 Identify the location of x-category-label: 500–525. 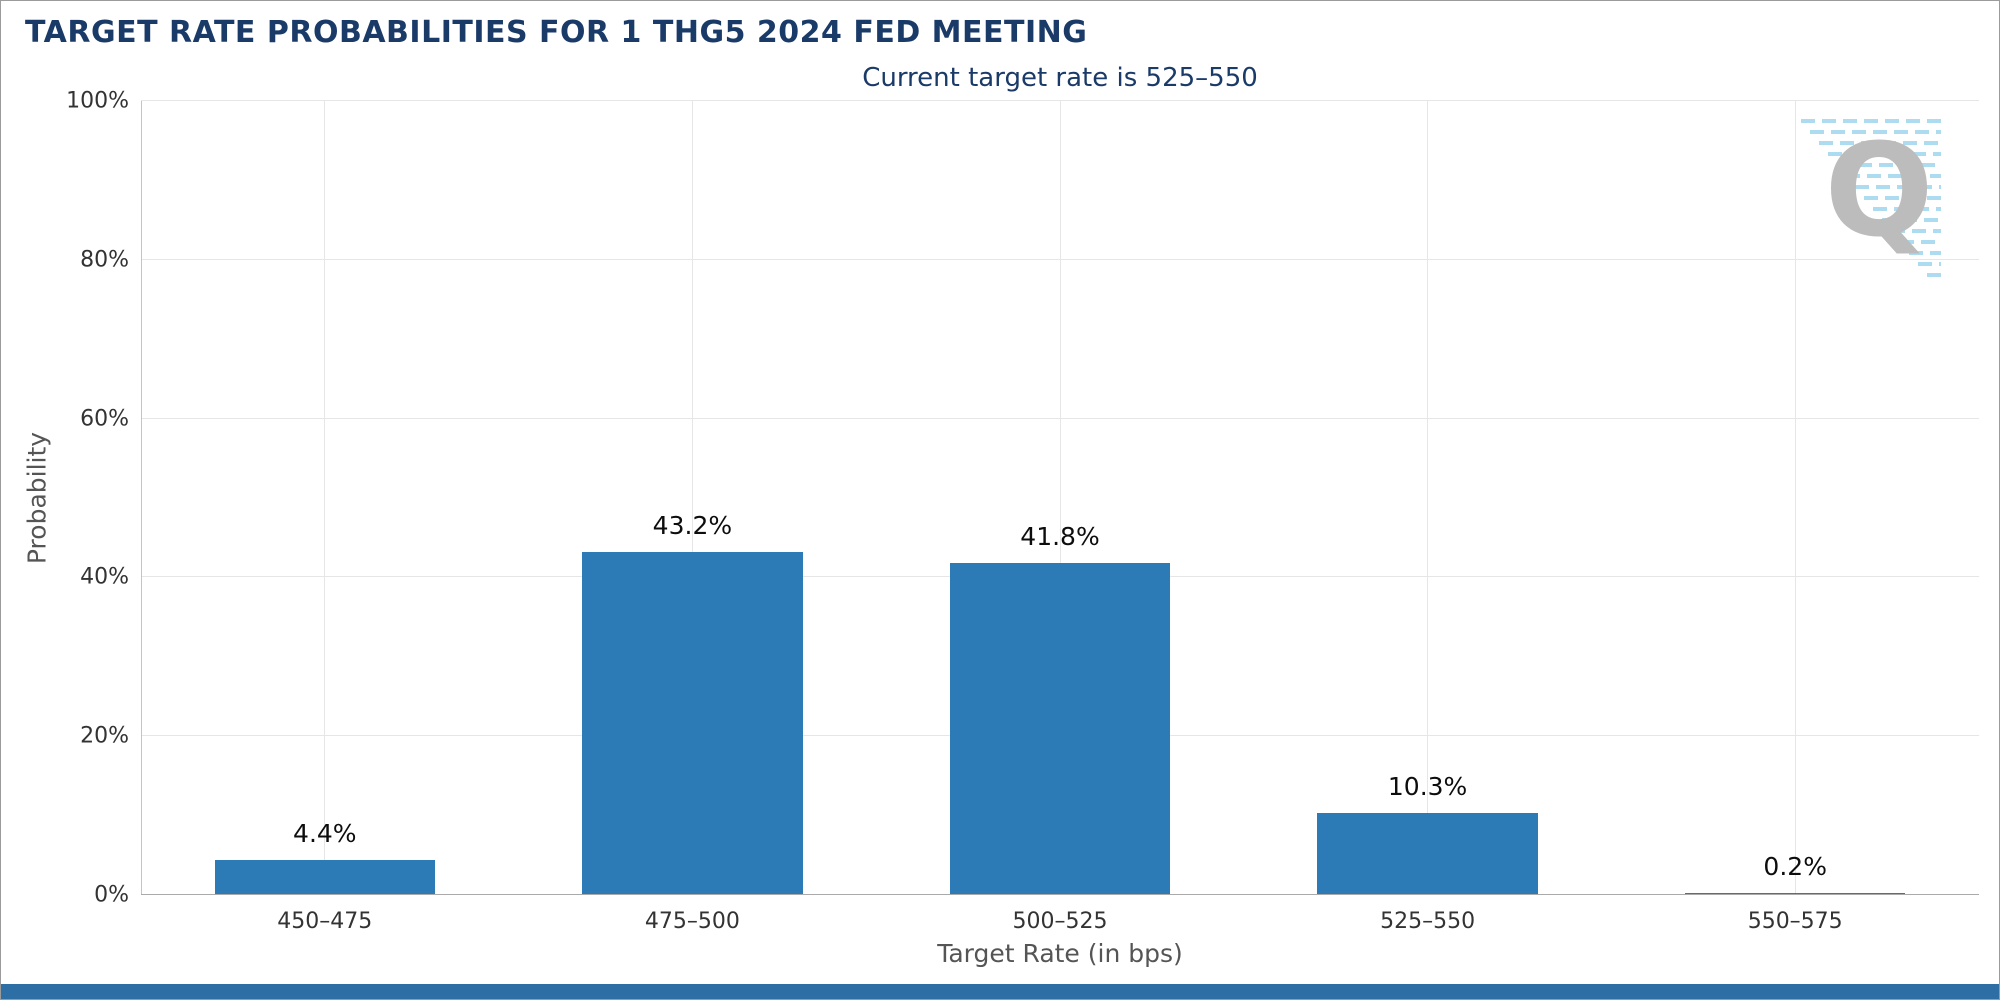
(1060, 921).